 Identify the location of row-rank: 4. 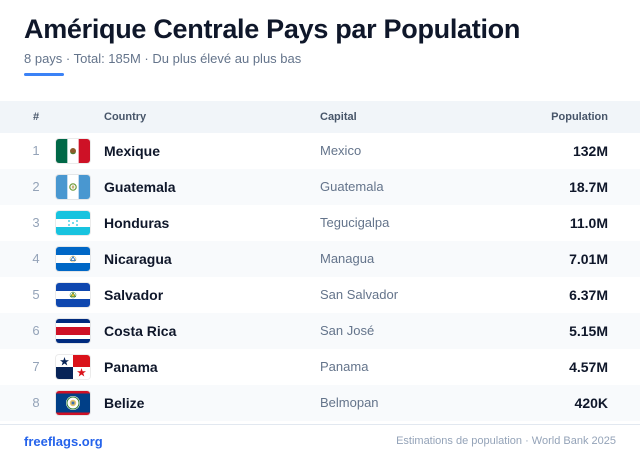
(36, 258).